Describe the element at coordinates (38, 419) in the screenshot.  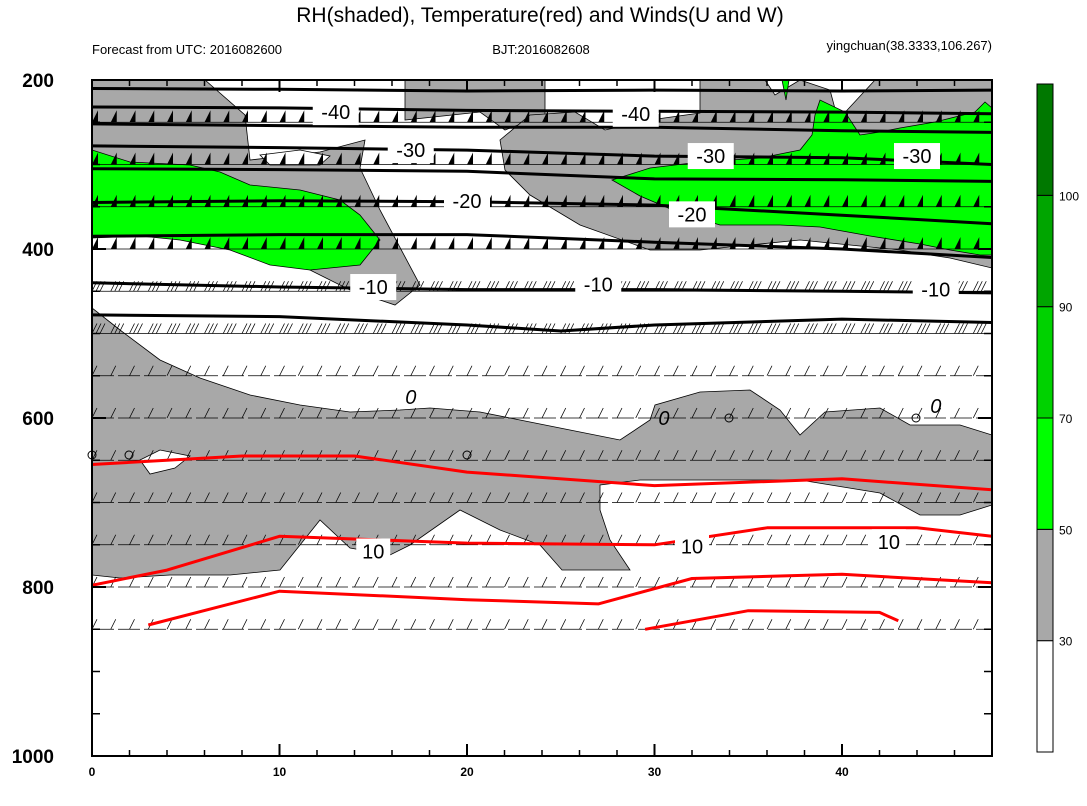
I see `y-tick-label: 600` at that location.